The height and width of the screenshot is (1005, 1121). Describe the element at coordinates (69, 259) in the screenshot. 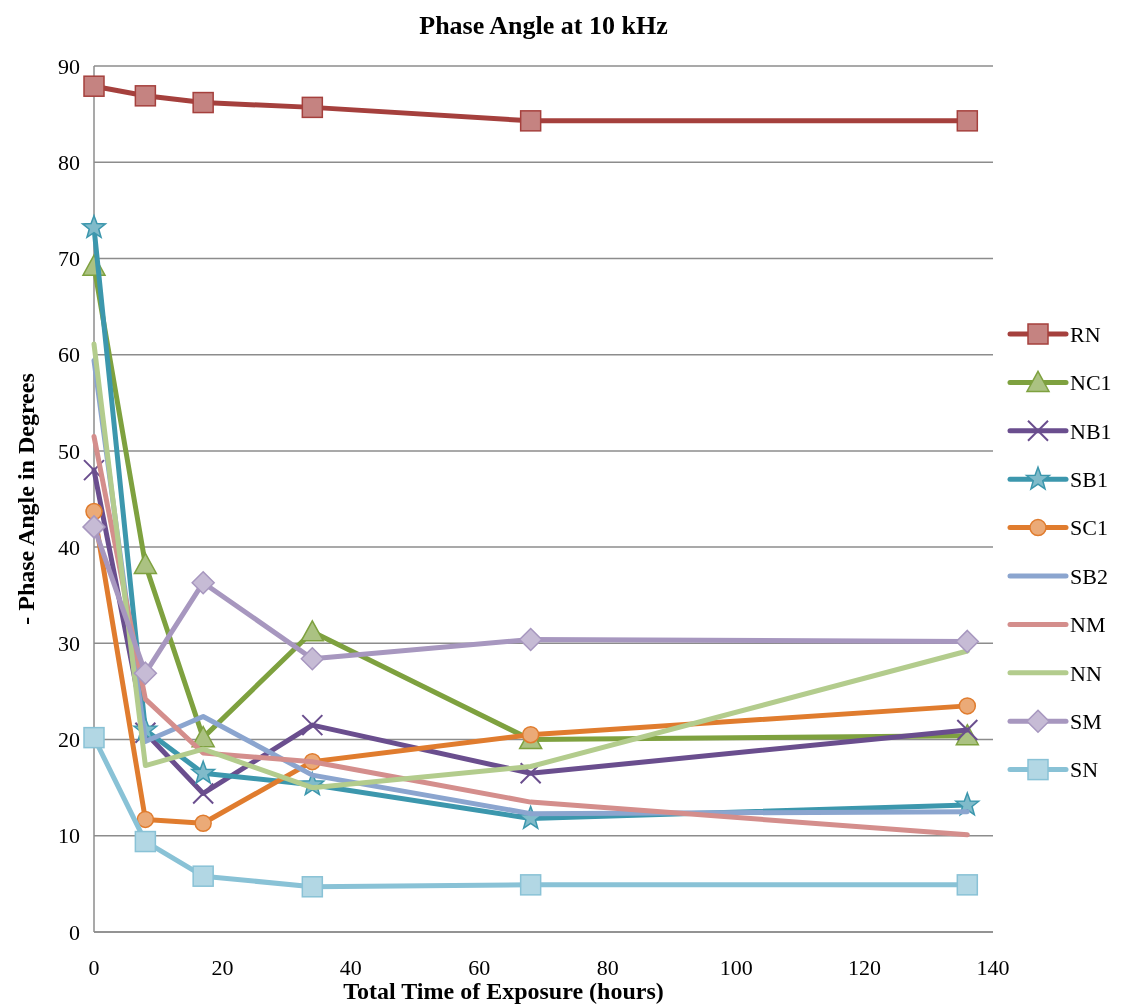

I see `y-tick-label: 70` at that location.